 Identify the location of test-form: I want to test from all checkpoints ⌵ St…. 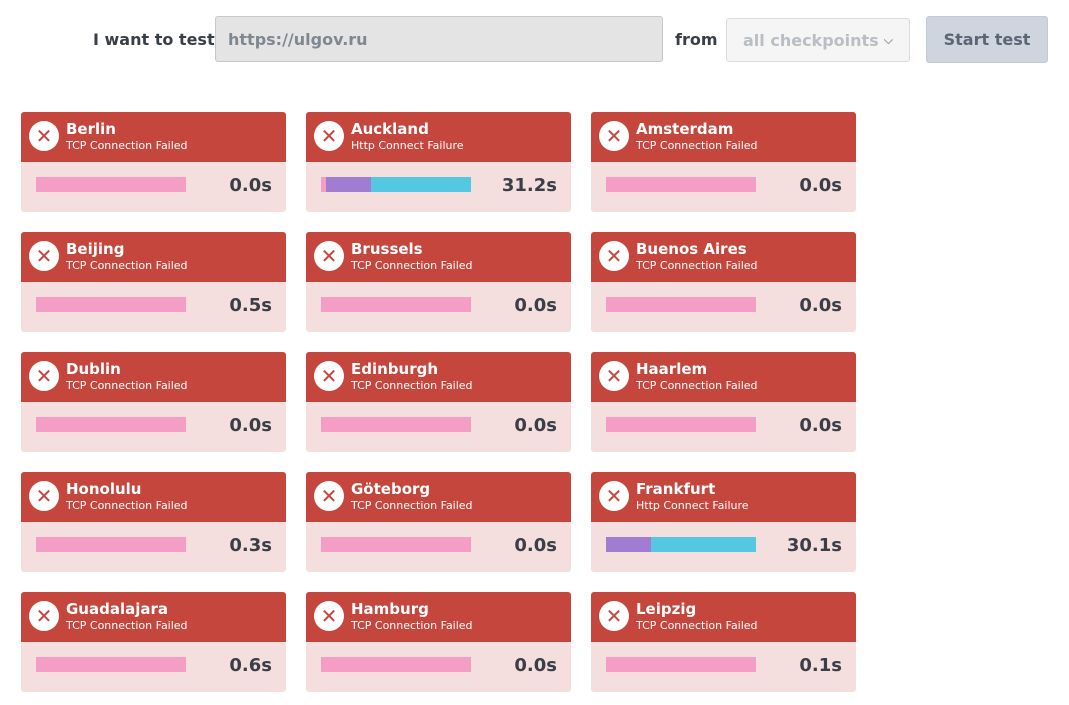
(534, 40).